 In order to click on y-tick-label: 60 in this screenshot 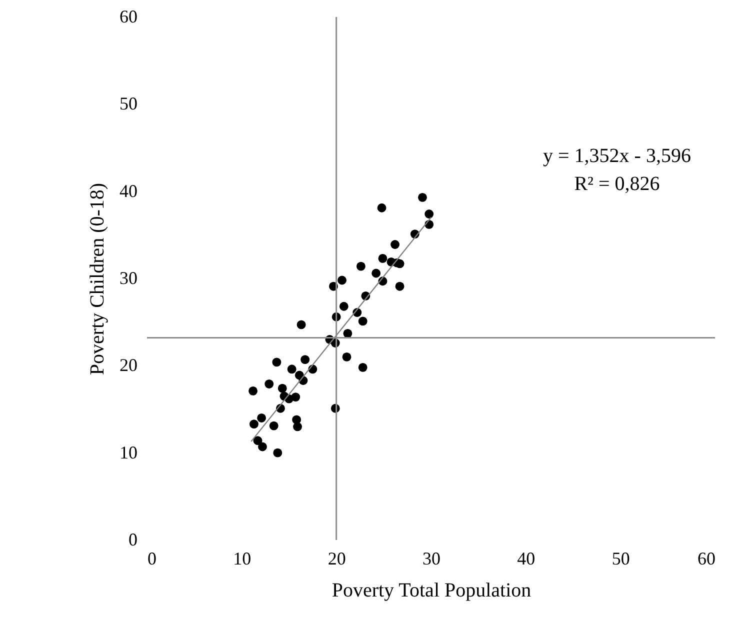, I will do `click(129, 16)`.